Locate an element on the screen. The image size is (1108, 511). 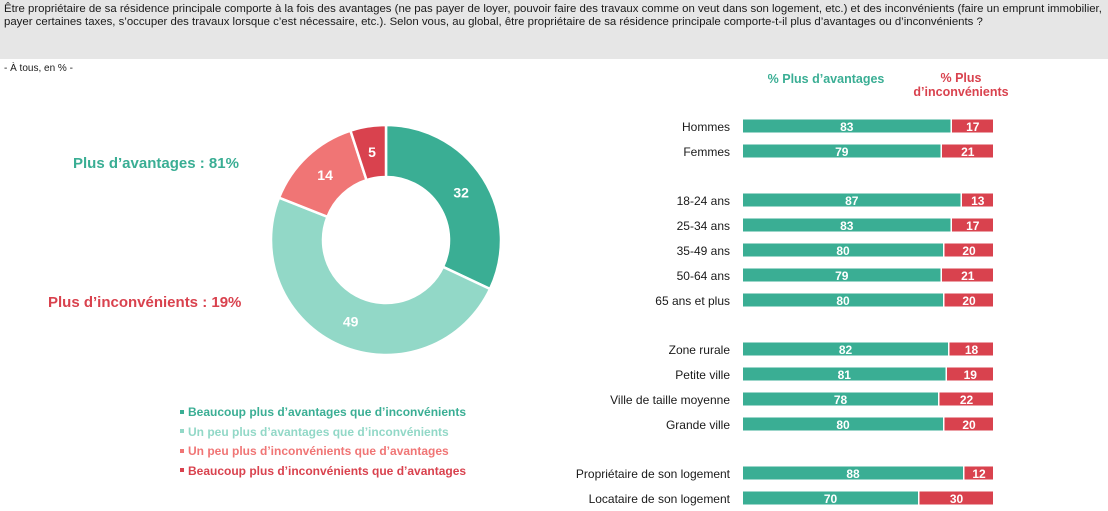
donut-chart: 32 49 14 5 is located at coordinates (386, 240).